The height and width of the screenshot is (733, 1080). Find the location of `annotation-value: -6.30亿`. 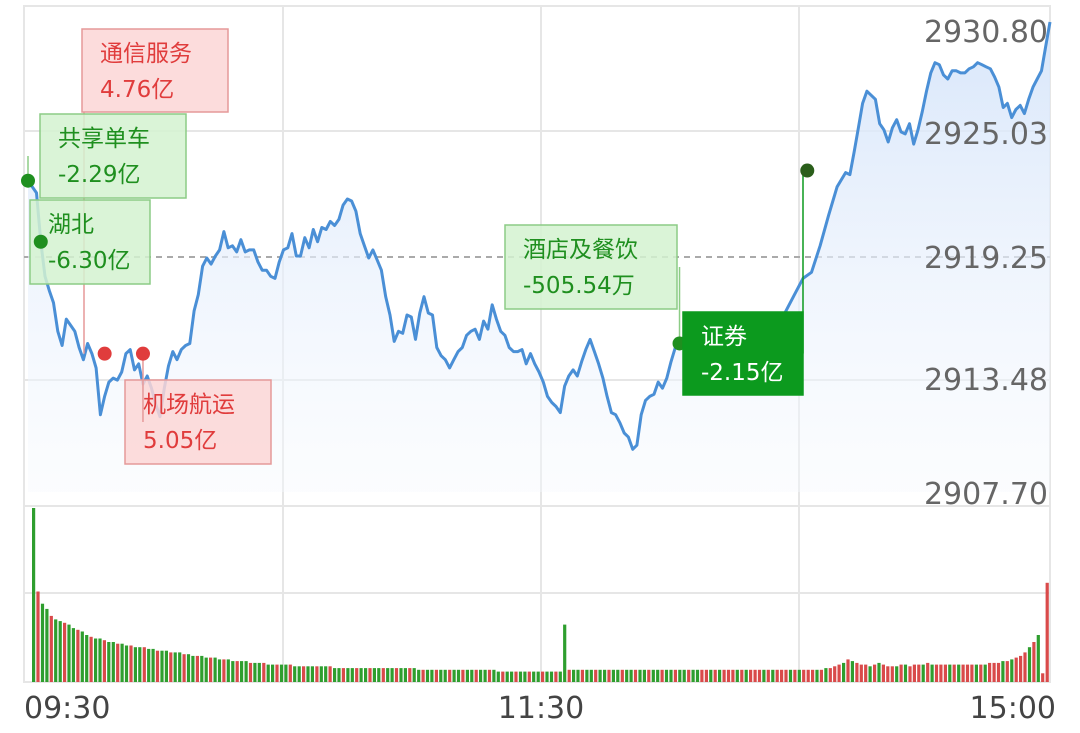

annotation-value: -6.30亿 is located at coordinates (89, 261).